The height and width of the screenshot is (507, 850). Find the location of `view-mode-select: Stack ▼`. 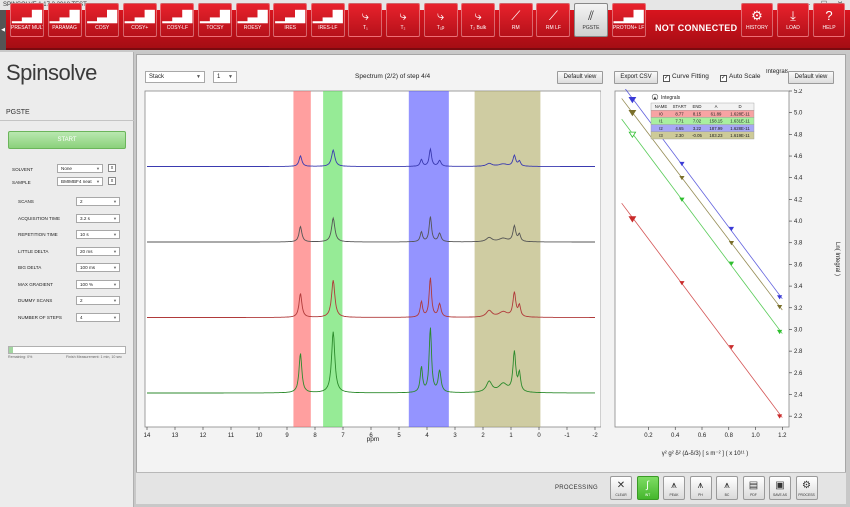

view-mode-select: Stack ▼ is located at coordinates (175, 77).